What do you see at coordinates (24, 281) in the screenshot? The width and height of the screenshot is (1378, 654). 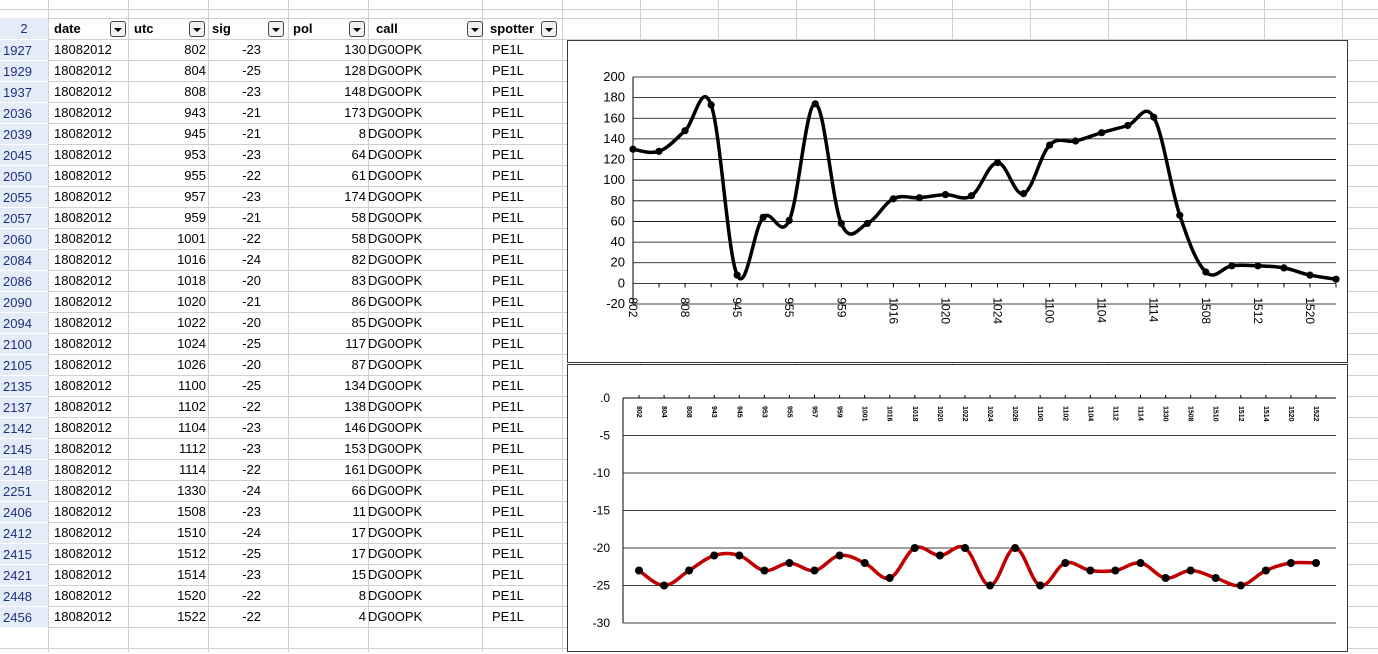 I see `row-number: 2086` at bounding box center [24, 281].